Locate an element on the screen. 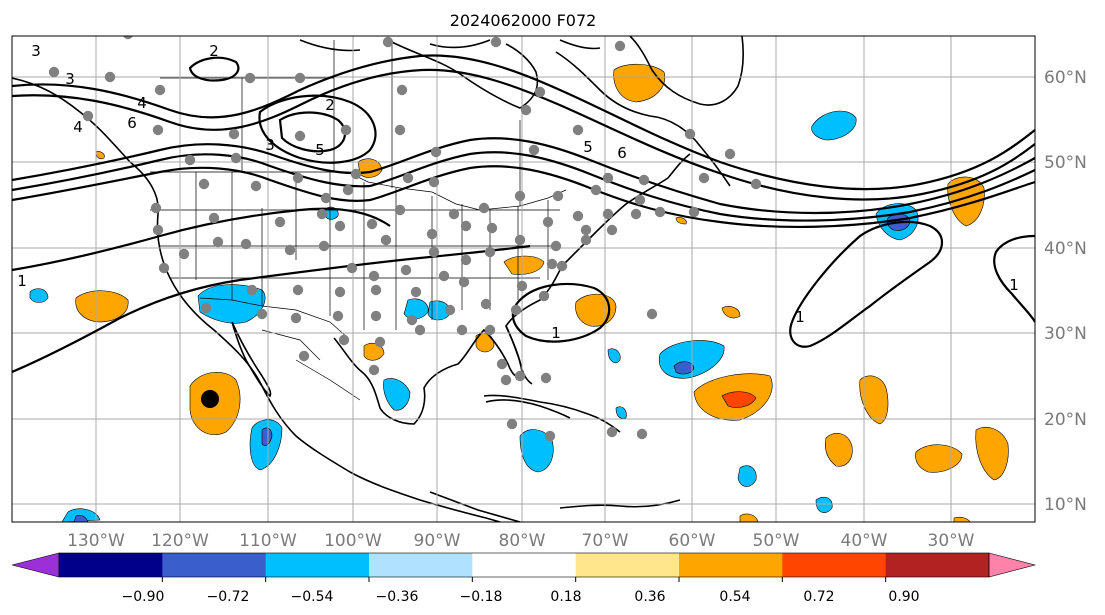 This screenshot has width=1105, height=615. contour-label: 2 is located at coordinates (214, 51).